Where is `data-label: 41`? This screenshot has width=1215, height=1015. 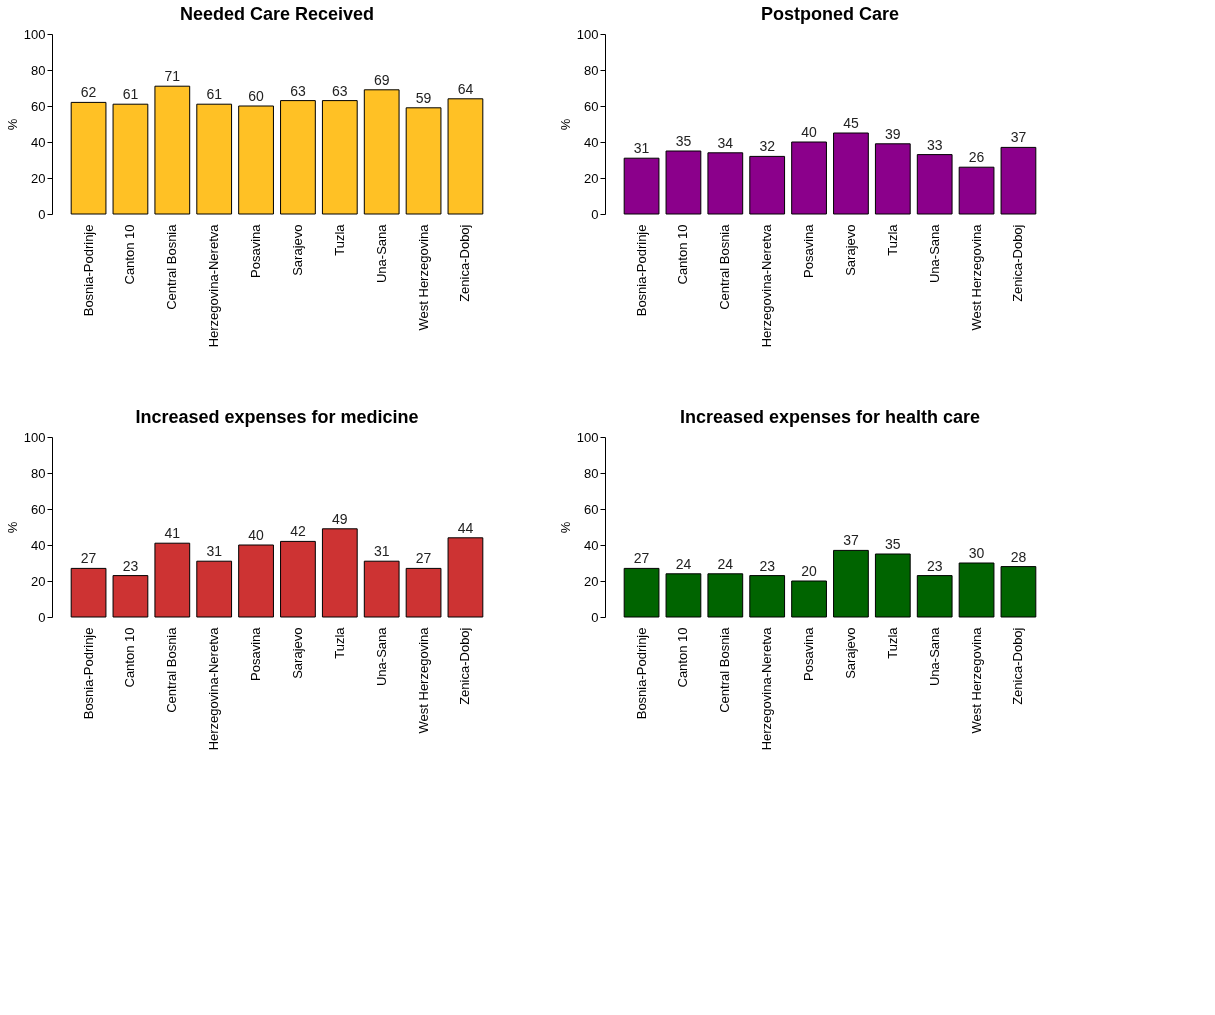 data-label: 41 is located at coordinates (172, 533).